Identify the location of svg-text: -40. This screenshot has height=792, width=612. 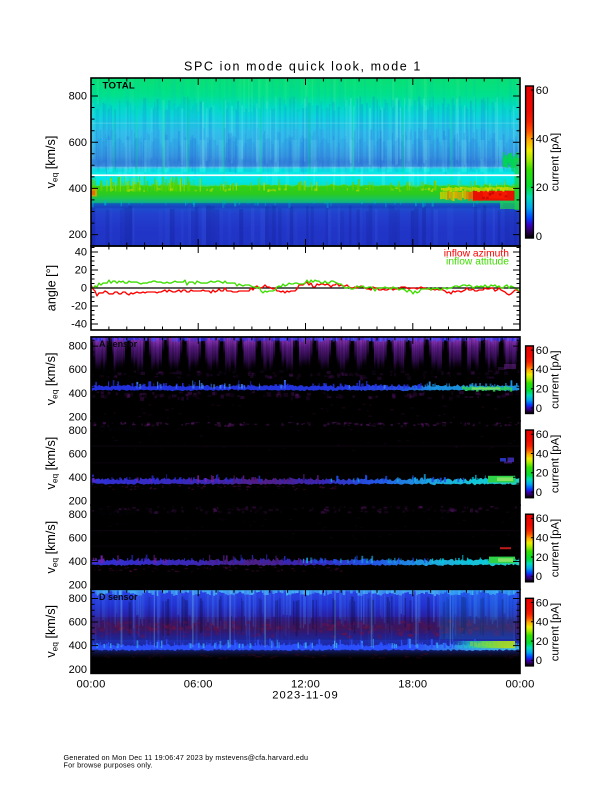
(79, 325).